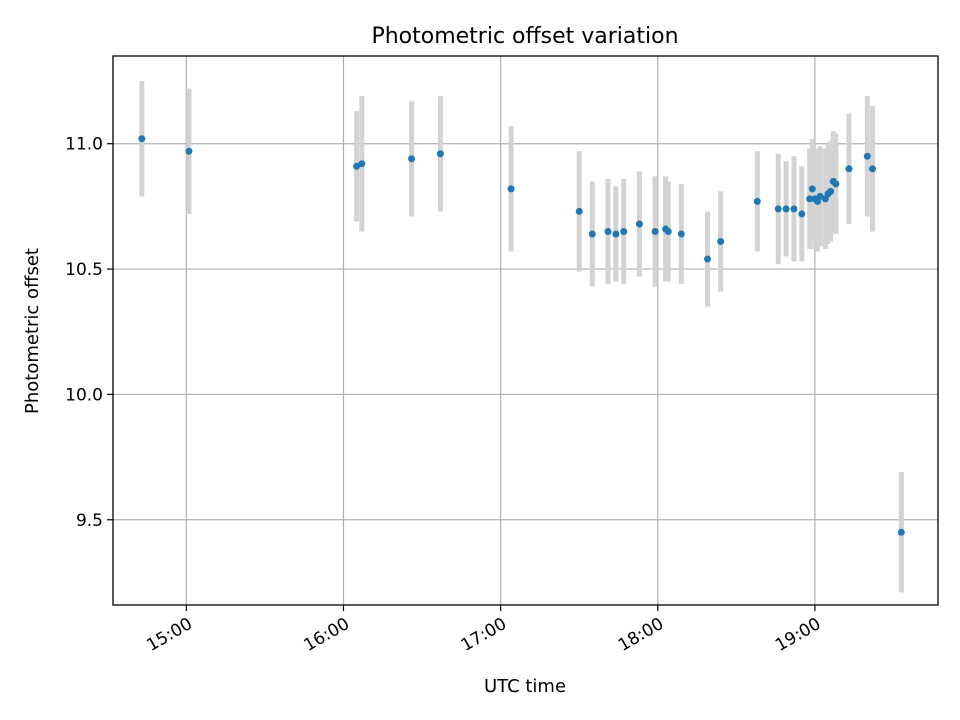 The image size is (960, 720). What do you see at coordinates (169, 635) in the screenshot?
I see `x-tick-label: 15:00` at bounding box center [169, 635].